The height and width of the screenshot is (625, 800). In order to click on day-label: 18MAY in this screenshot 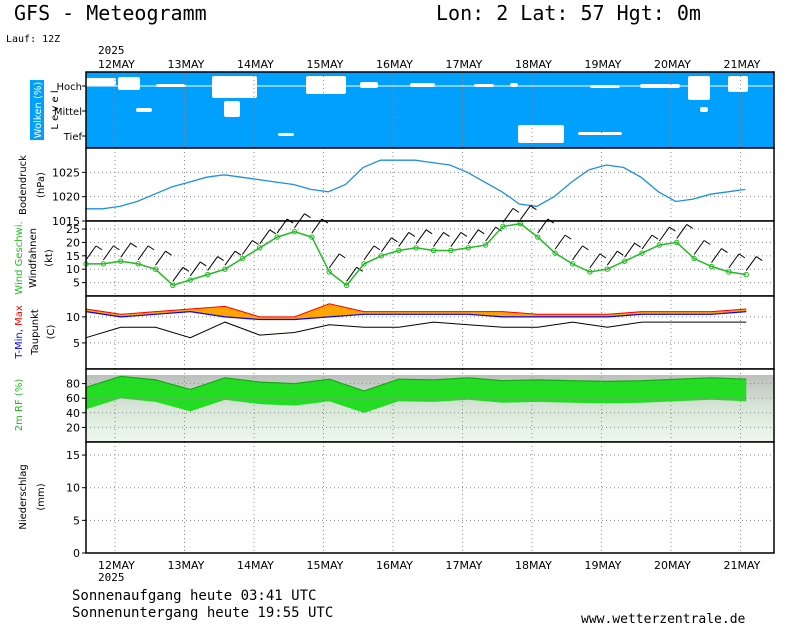, I will do `click(533, 565)`.